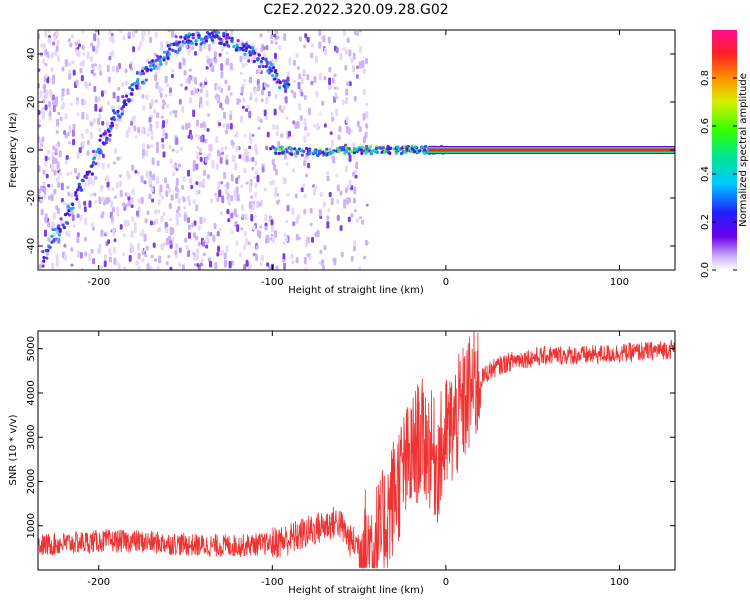 The height and width of the screenshot is (600, 750). Describe the element at coordinates (31, 246) in the screenshot. I see `y-tick-label: -40` at that location.